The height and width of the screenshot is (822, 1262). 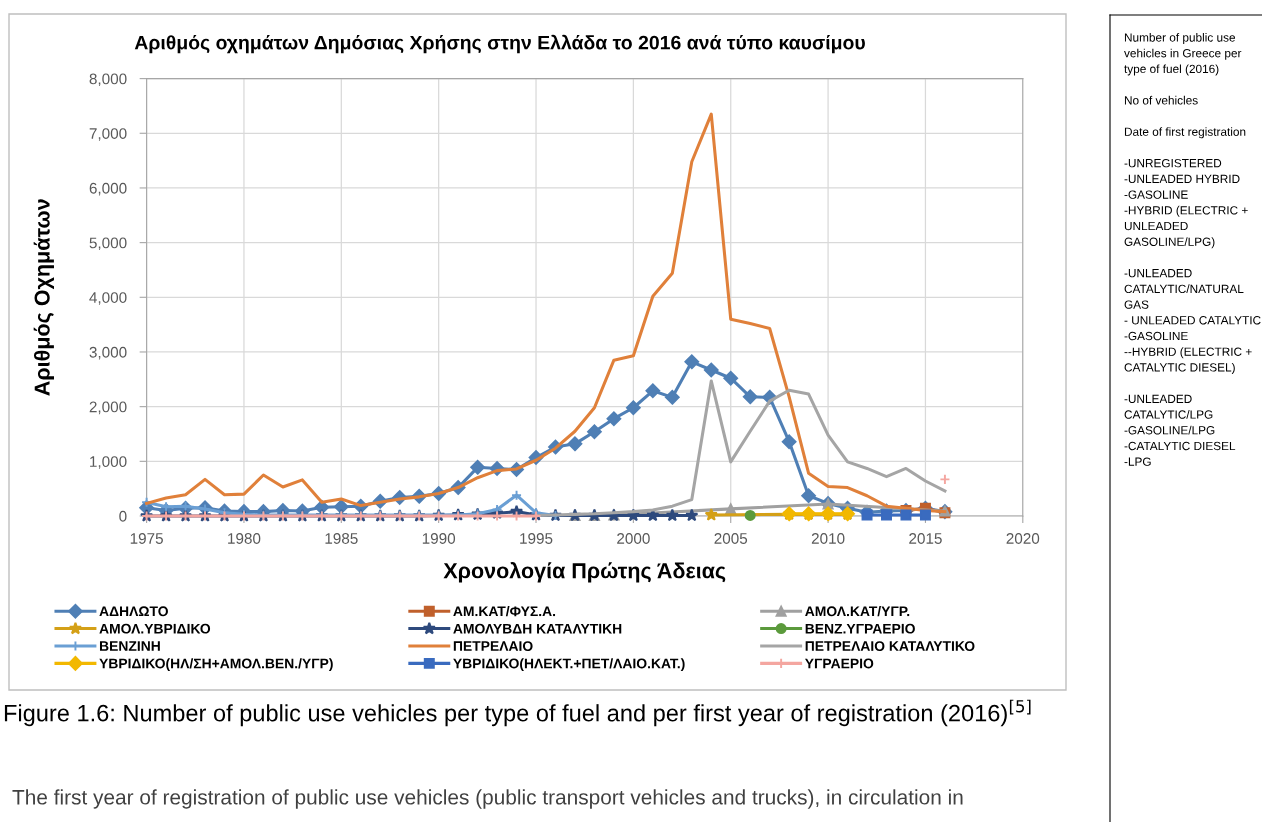 I want to click on legend-label: ΥΒΡΙΔΙΚΟ(ΗΛ/ΣΗ+ΑΜΟΛ.ΒΕΝ./ΥΓΡ), so click(x=216, y=665).